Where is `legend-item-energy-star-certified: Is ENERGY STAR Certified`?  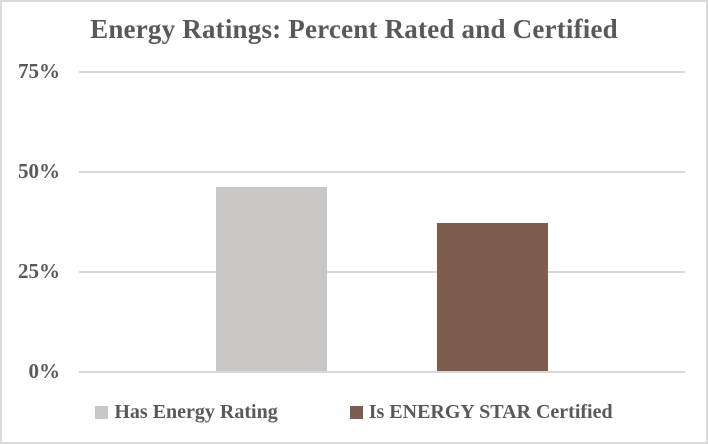
legend-item-energy-star-certified: Is ENERGY STAR Certified is located at coordinates (481, 412).